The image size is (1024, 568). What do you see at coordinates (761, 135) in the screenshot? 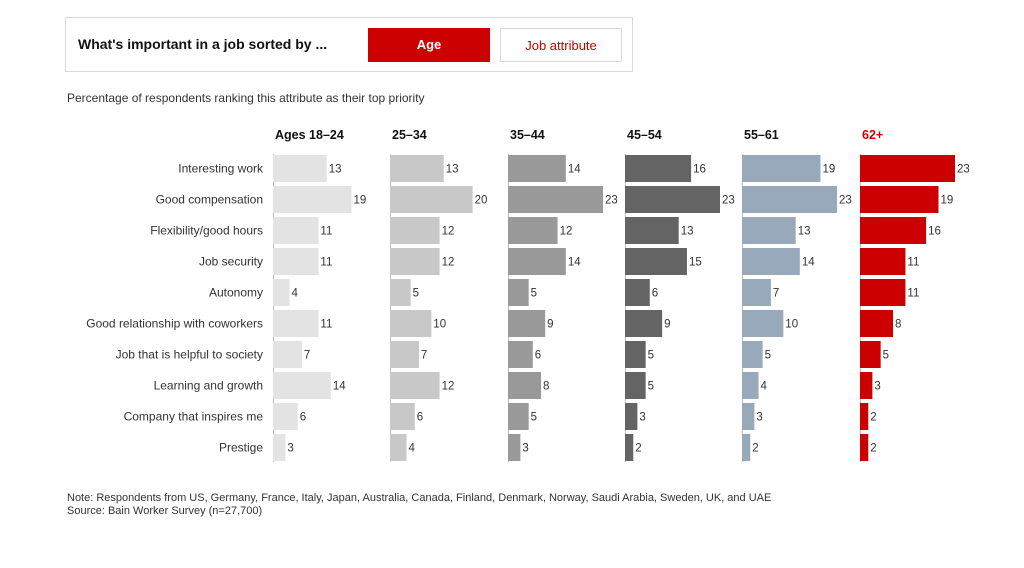
I see `series-header: 55–61` at bounding box center [761, 135].